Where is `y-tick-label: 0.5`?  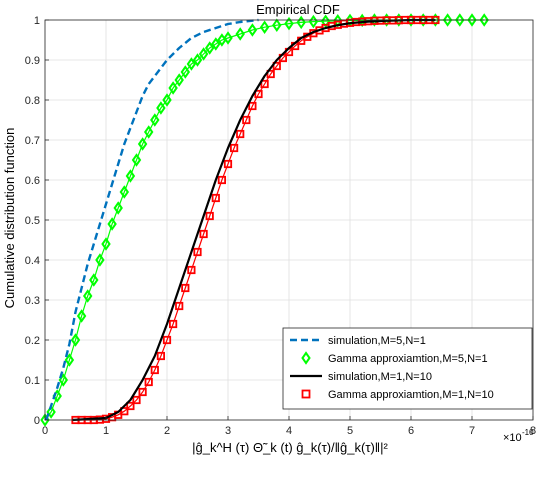 y-tick-label: 0.5 is located at coordinates (32, 221).